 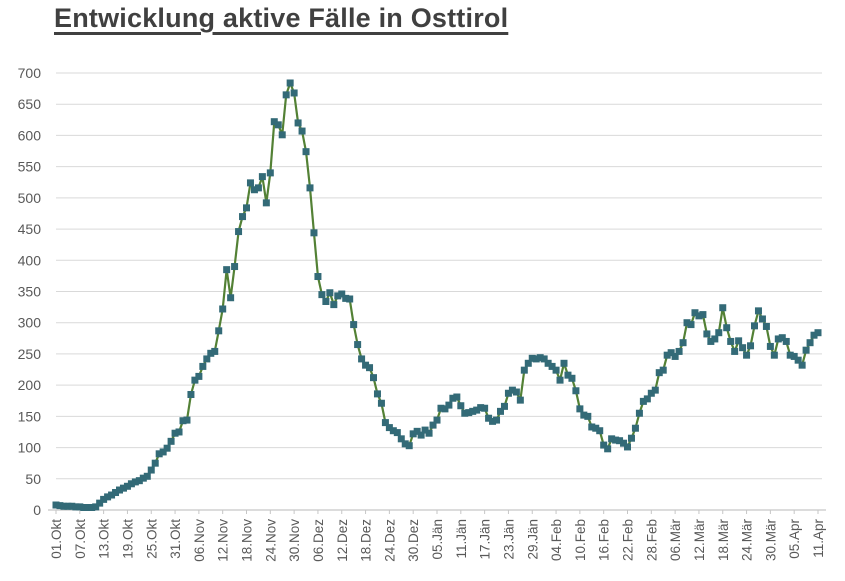 What do you see at coordinates (366, 540) in the screenshot?
I see `x-tick-label: 18.Dez` at bounding box center [366, 540].